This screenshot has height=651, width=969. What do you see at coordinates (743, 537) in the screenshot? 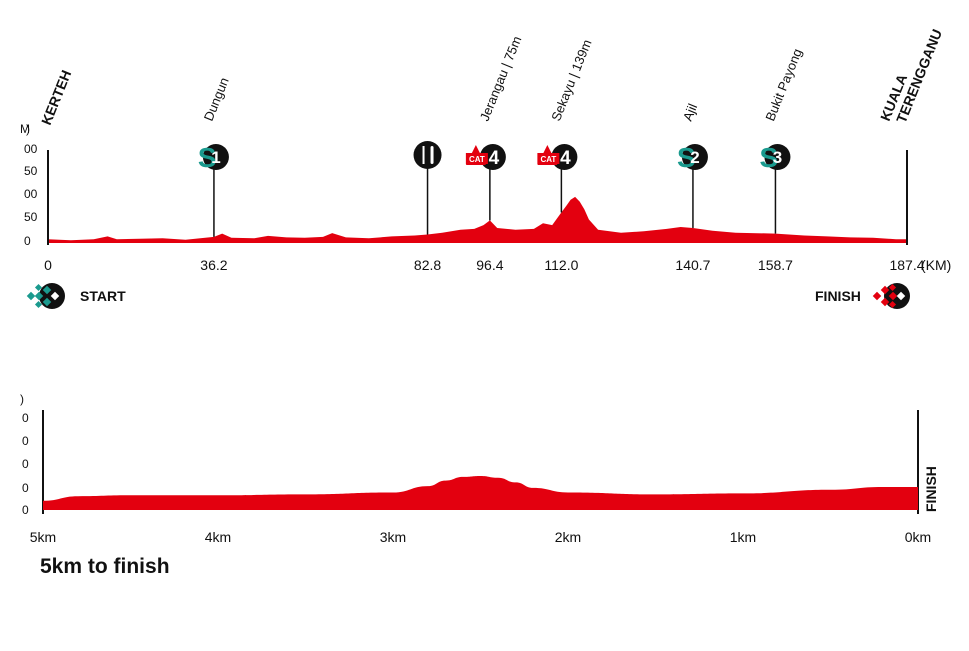
I see `x-tick-label-5km: 1km` at bounding box center [743, 537].